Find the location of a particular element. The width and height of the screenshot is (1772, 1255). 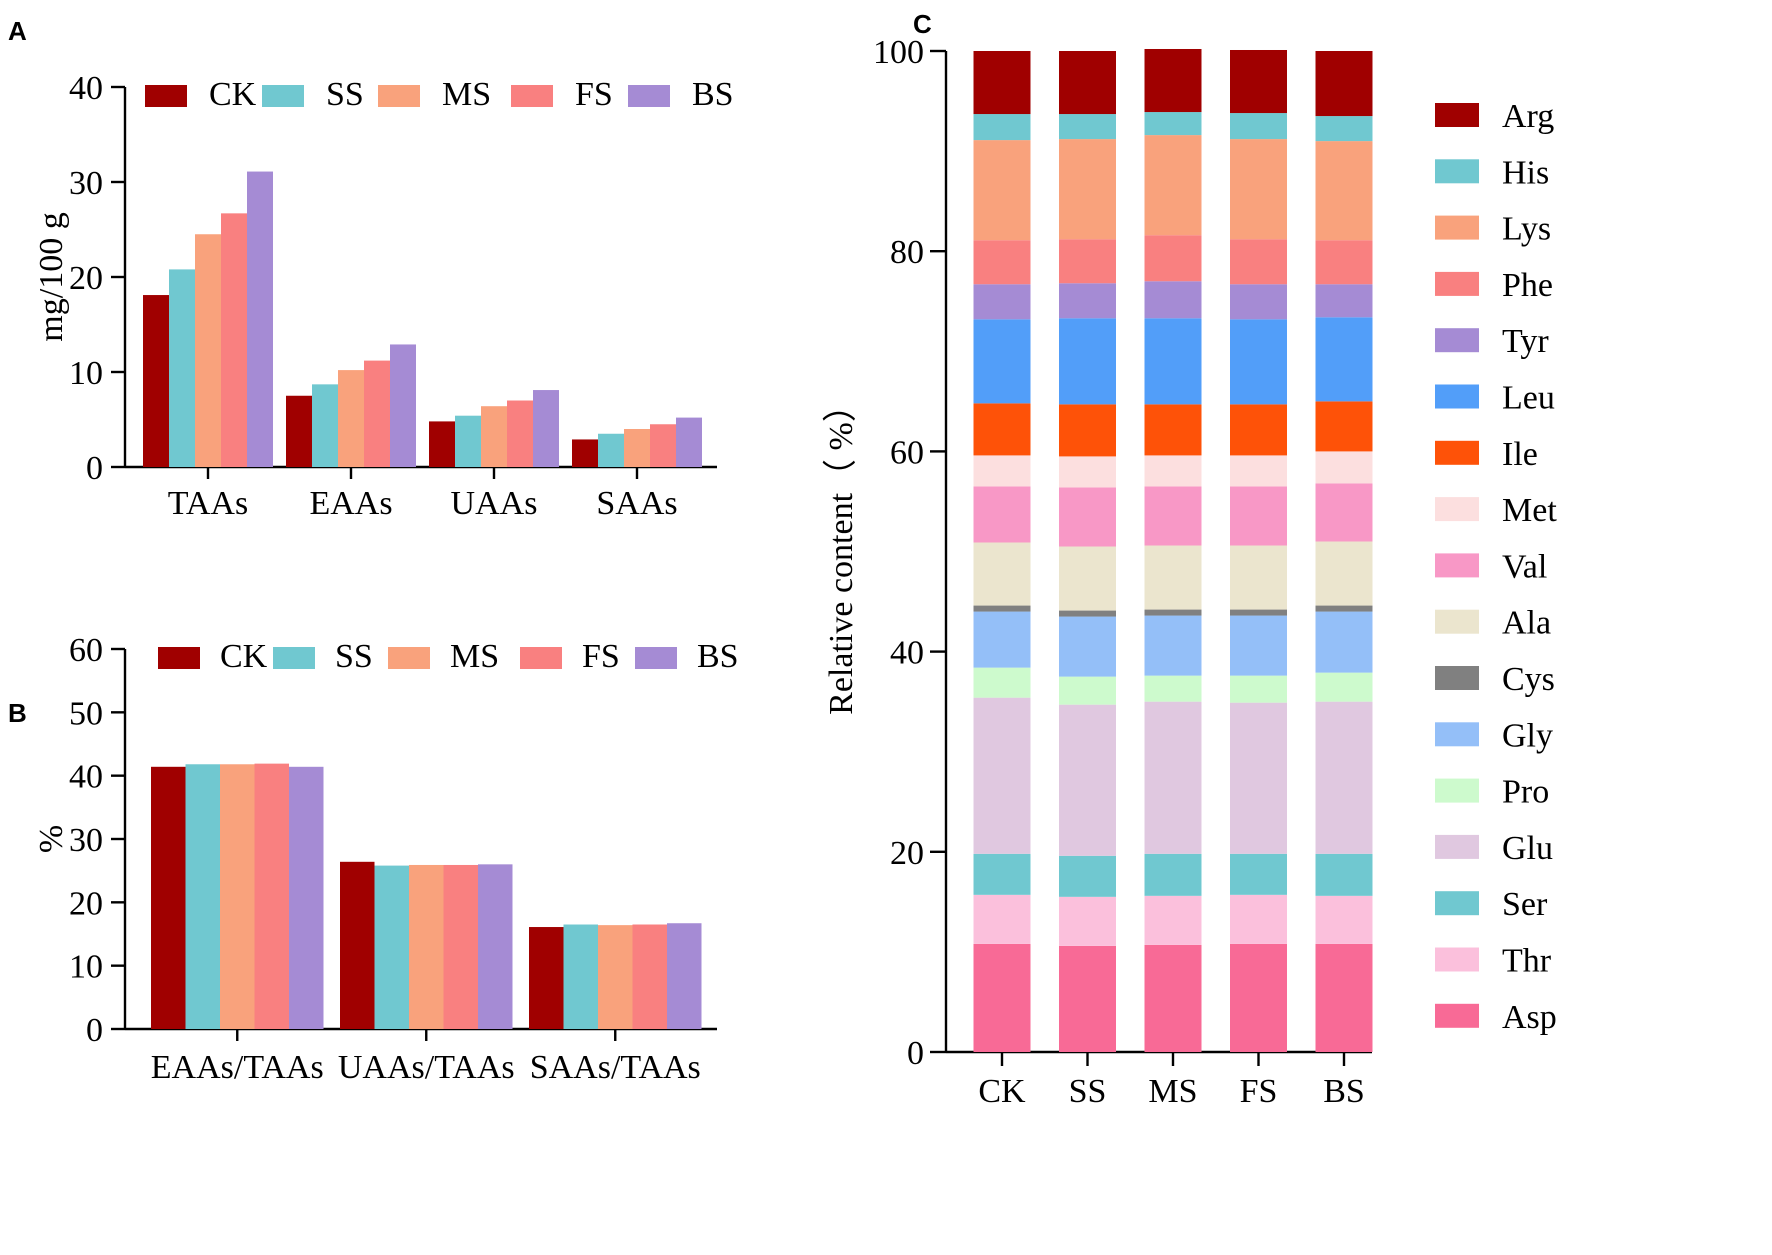

legend-label-thr: Thr is located at coordinates (1527, 961).